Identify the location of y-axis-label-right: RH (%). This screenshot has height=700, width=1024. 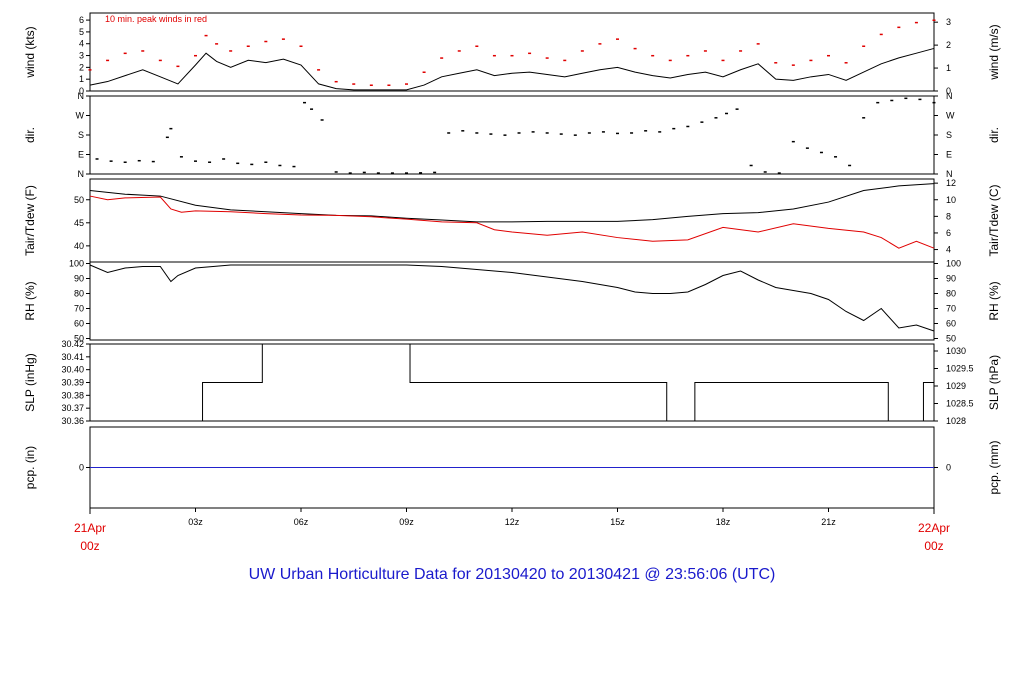
(994, 300).